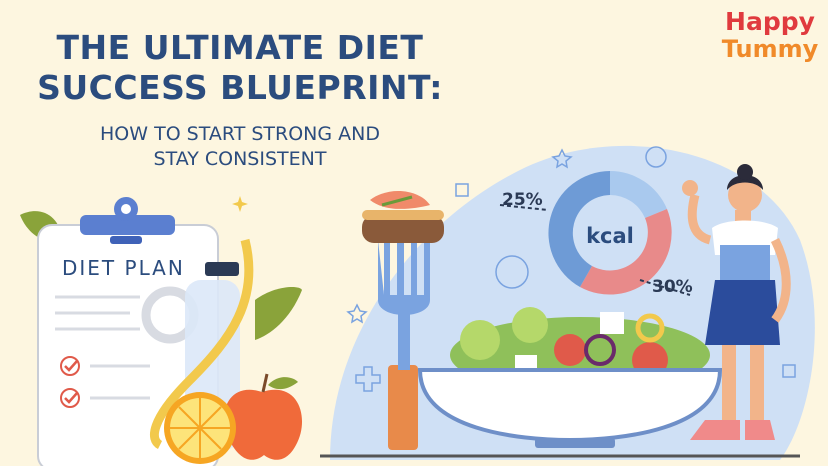 The image size is (828, 466). I want to click on headline-line-1: THE ULTIMATE DIET, so click(240, 47).